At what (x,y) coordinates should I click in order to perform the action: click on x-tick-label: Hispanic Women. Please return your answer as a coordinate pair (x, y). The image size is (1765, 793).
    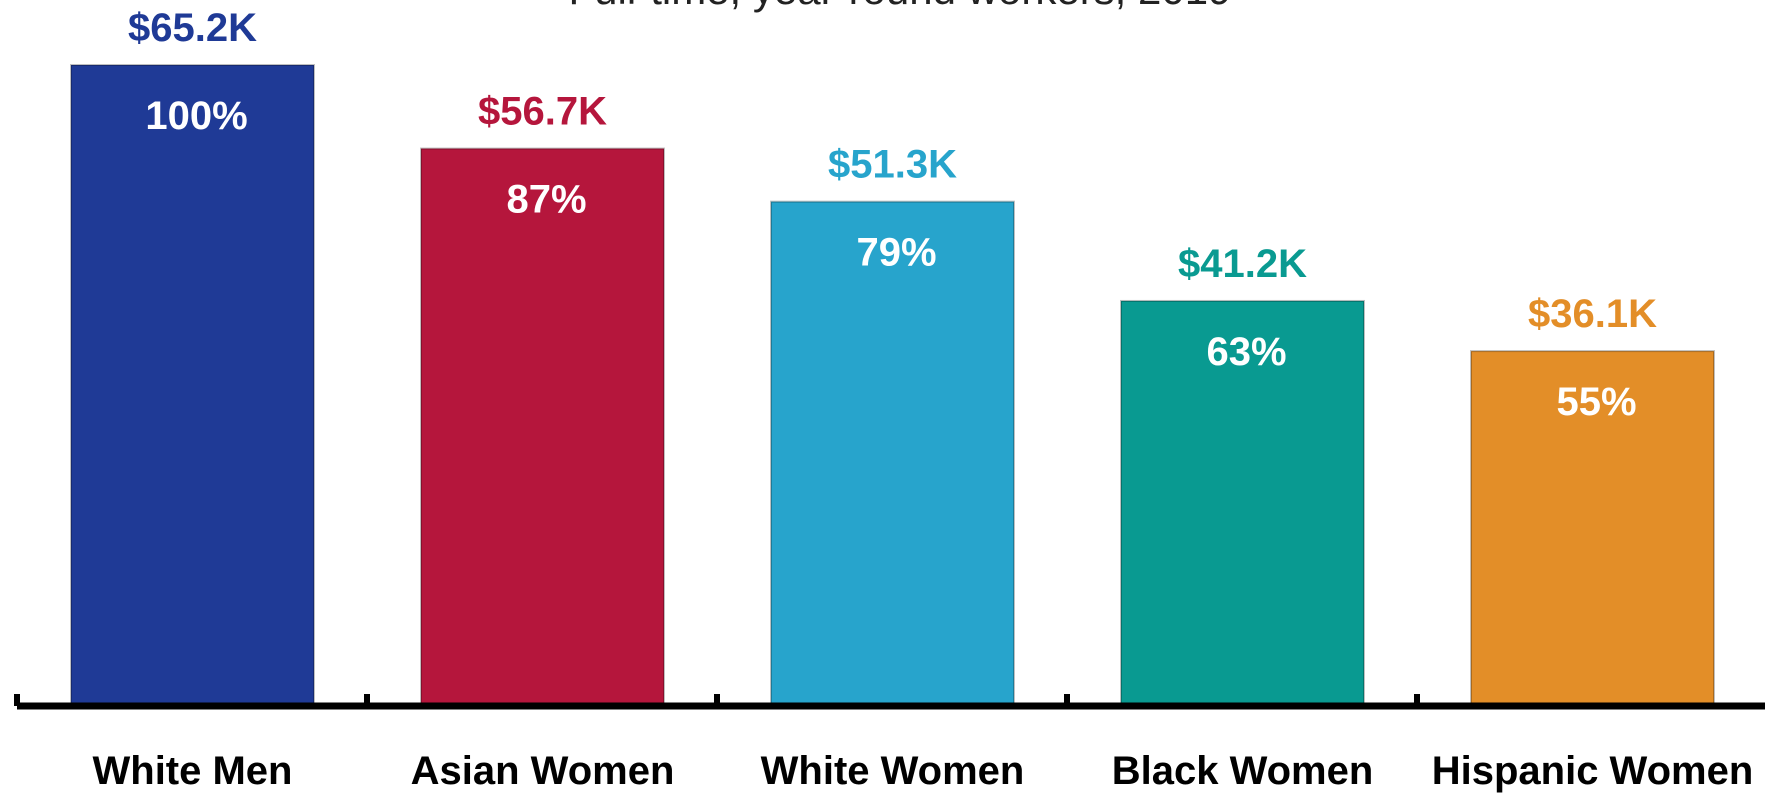
    Looking at the image, I should click on (1593, 771).